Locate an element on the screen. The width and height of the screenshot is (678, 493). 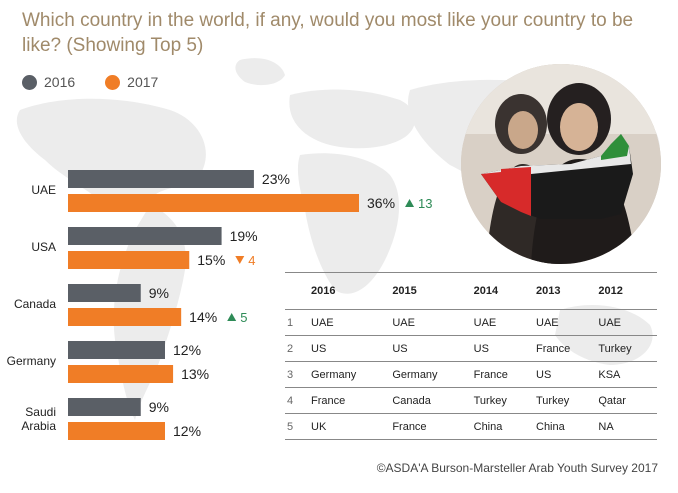
table-cell: UK is located at coordinates (350, 426).